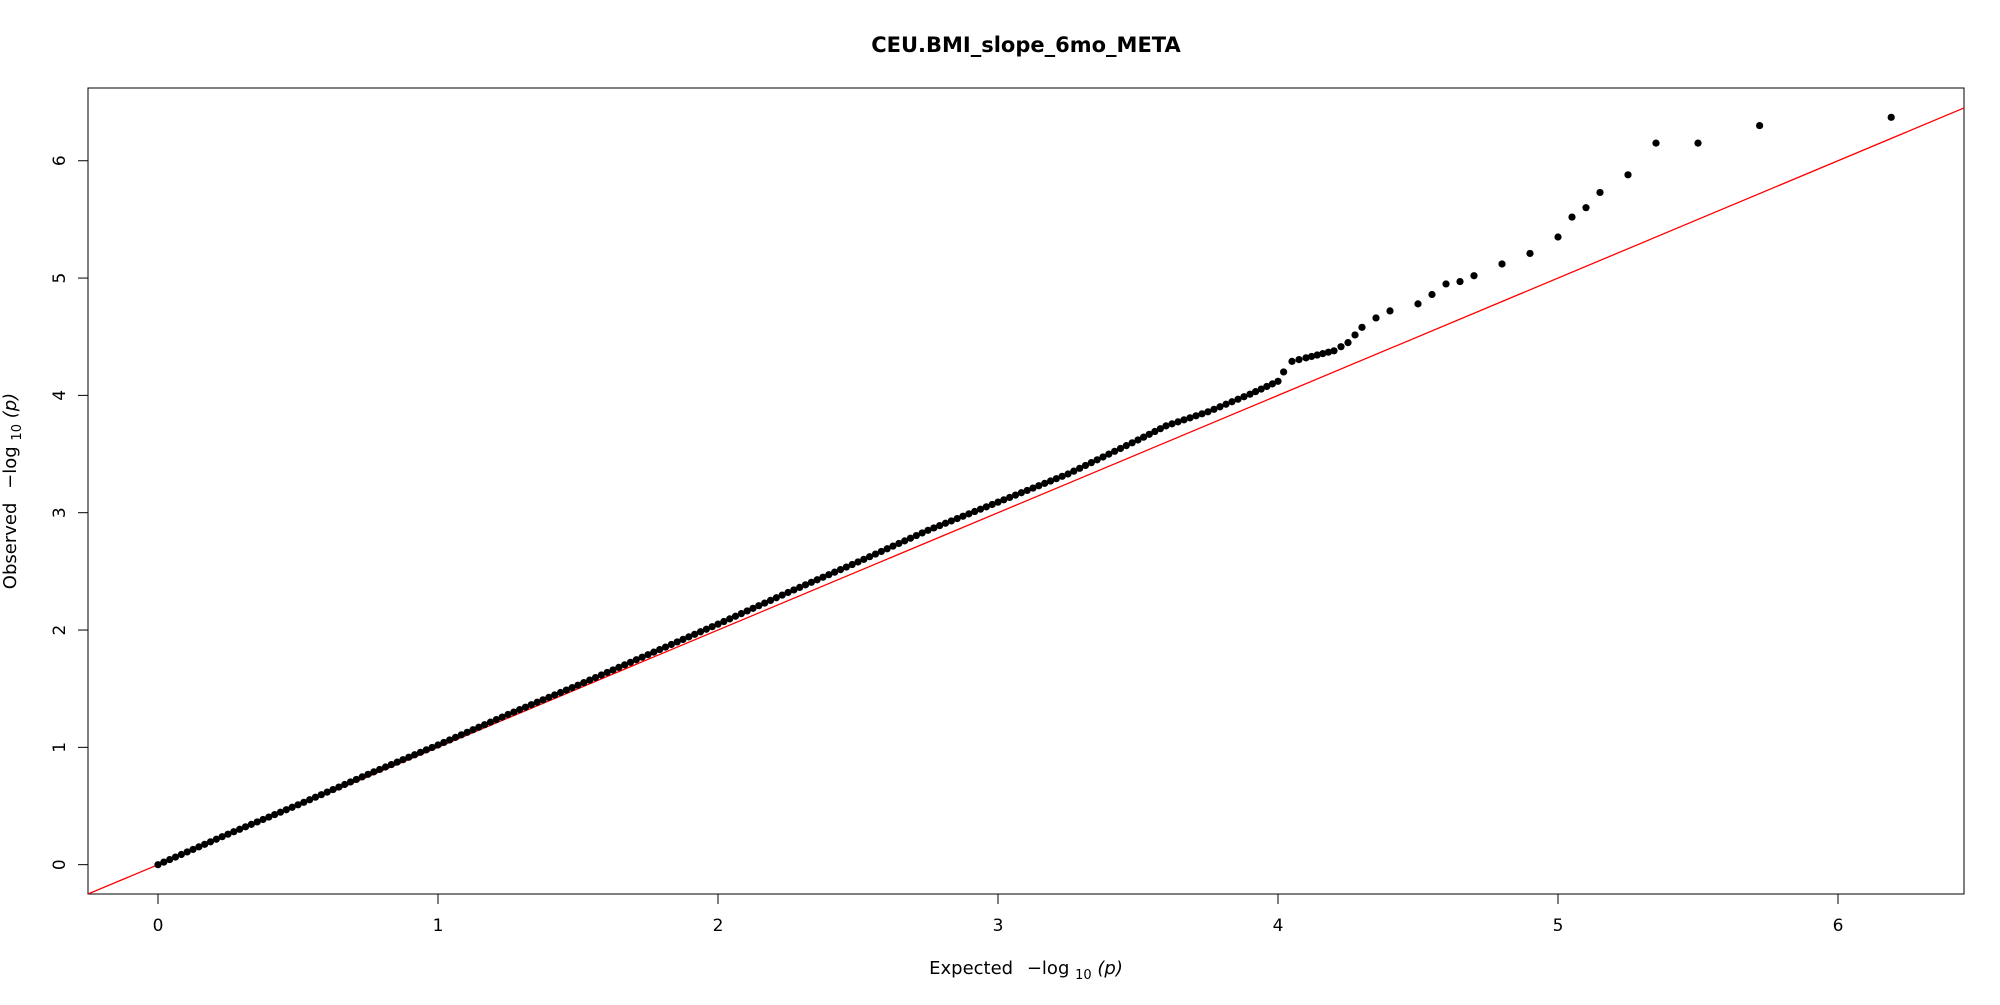 This screenshot has height=1005, width=2000. Describe the element at coordinates (1278, 926) in the screenshot. I see `x-tick-label: 4` at that location.